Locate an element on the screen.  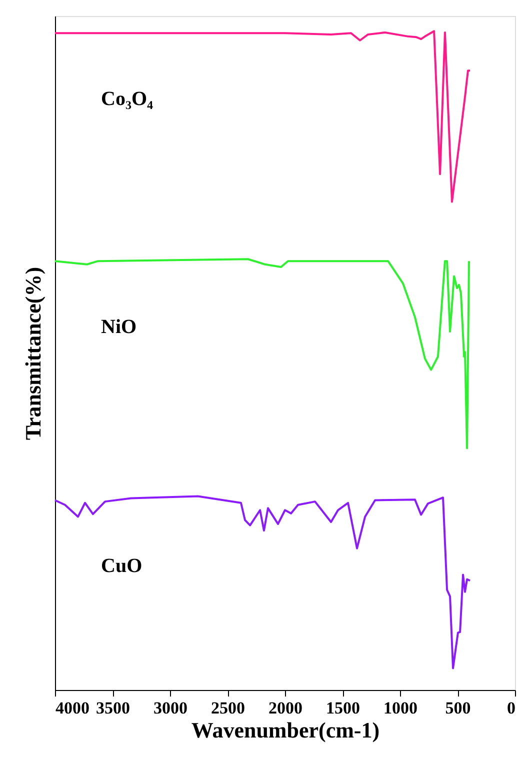
y-axis-title: Transmittance(%) is located at coordinates (33, 353).